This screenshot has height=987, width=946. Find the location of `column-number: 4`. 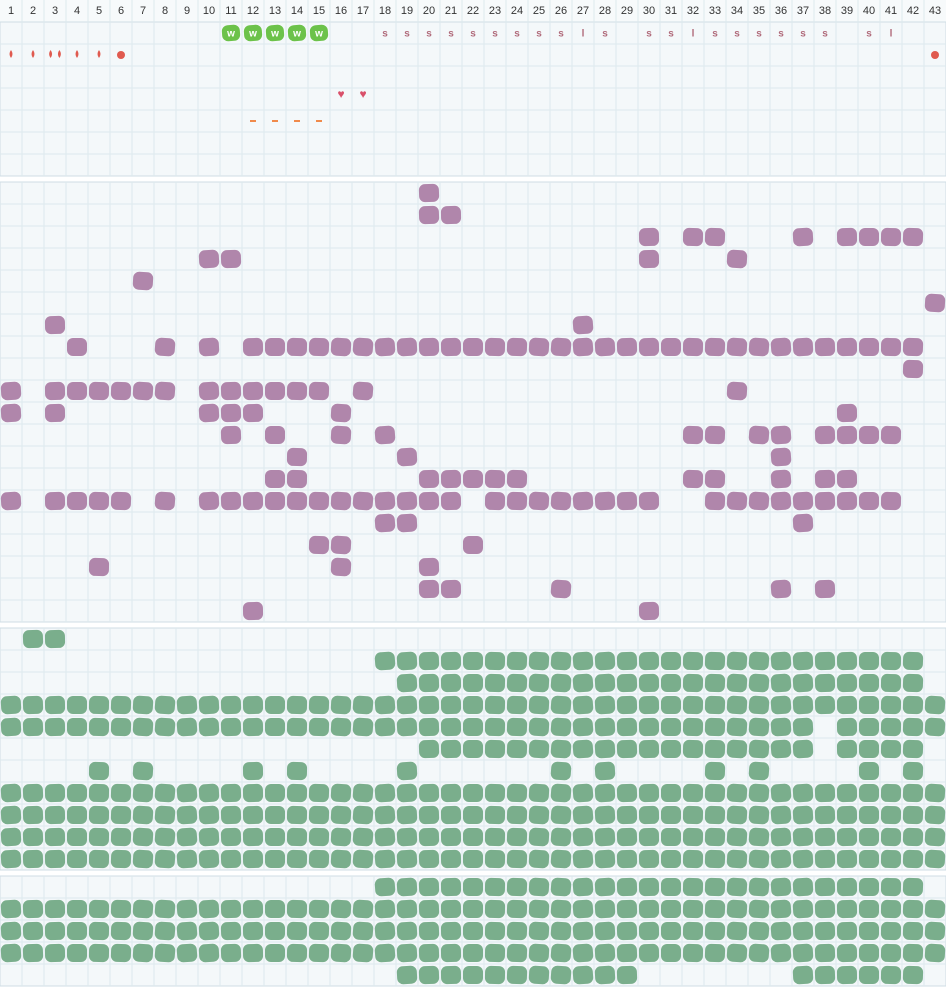

column-number: 4 is located at coordinates (77, 11).